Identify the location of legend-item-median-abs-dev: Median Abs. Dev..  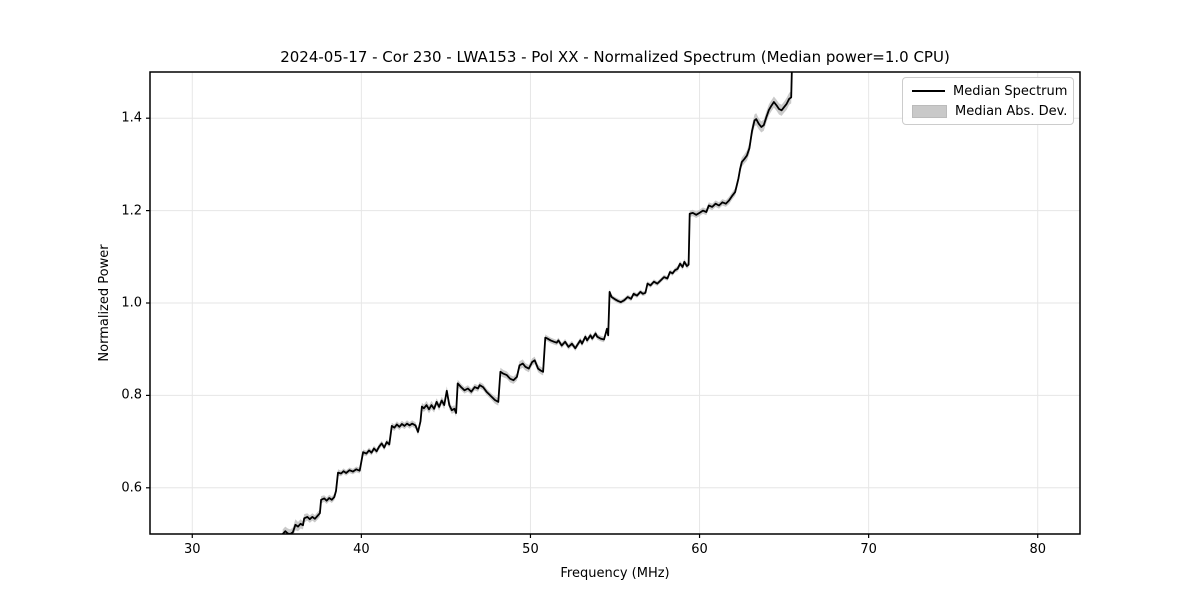
(990, 111).